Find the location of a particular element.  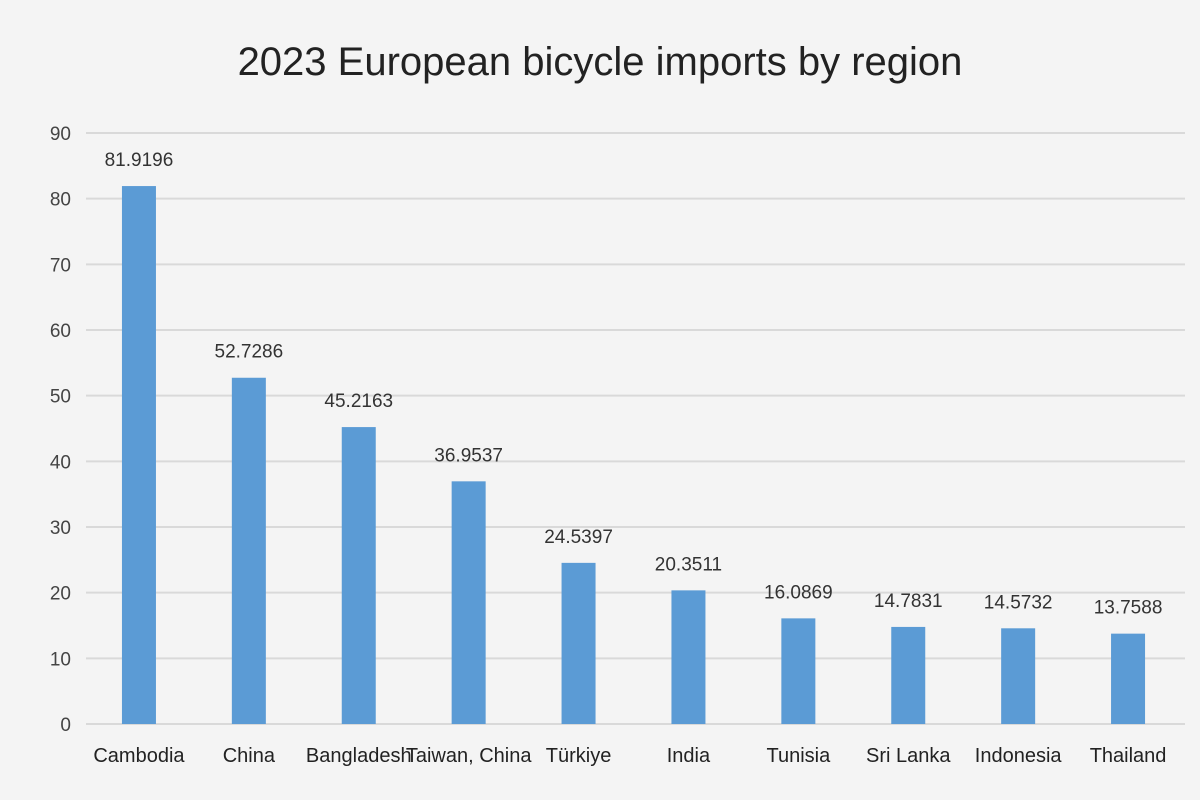

data-label: 20.3511 is located at coordinates (688, 564).